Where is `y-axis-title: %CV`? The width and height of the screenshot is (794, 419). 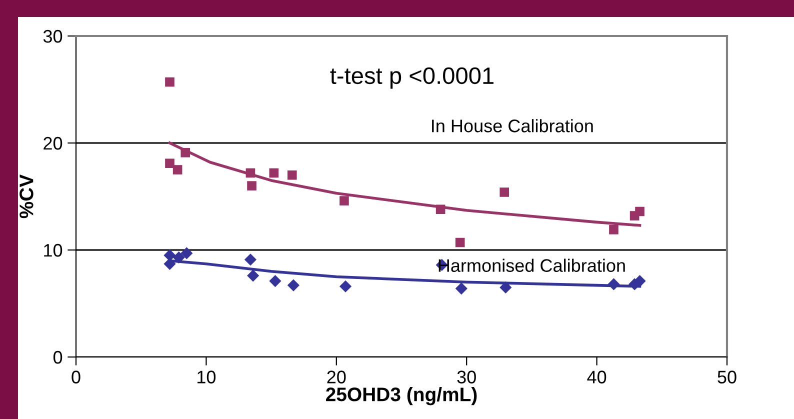 y-axis-title: %CV is located at coordinates (27, 196).